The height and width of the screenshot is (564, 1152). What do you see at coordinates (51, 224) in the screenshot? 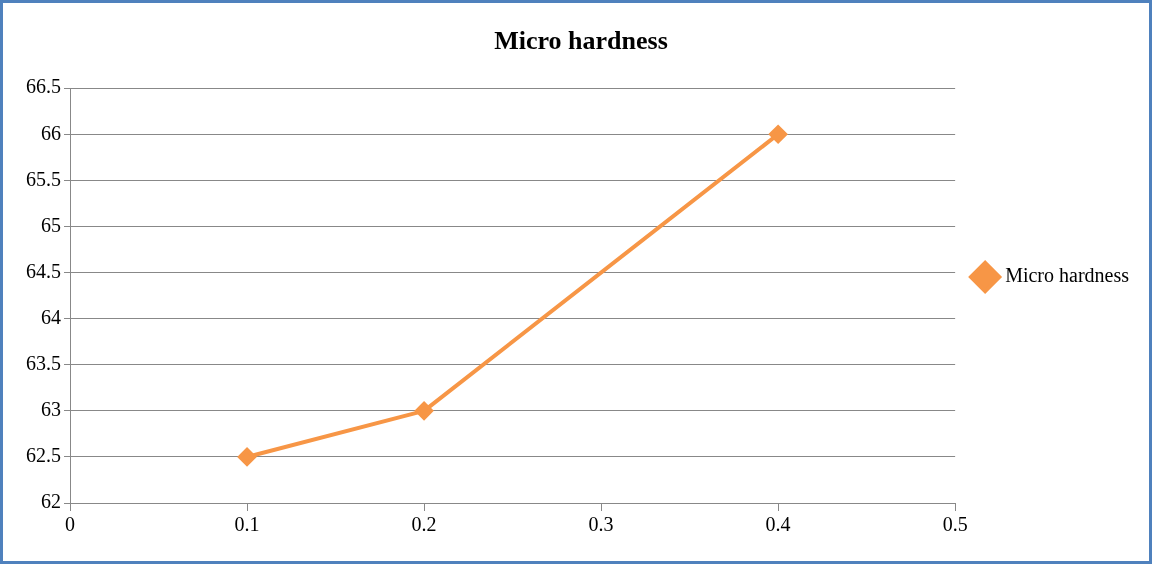
I see `y-tick-label: 65` at bounding box center [51, 224].